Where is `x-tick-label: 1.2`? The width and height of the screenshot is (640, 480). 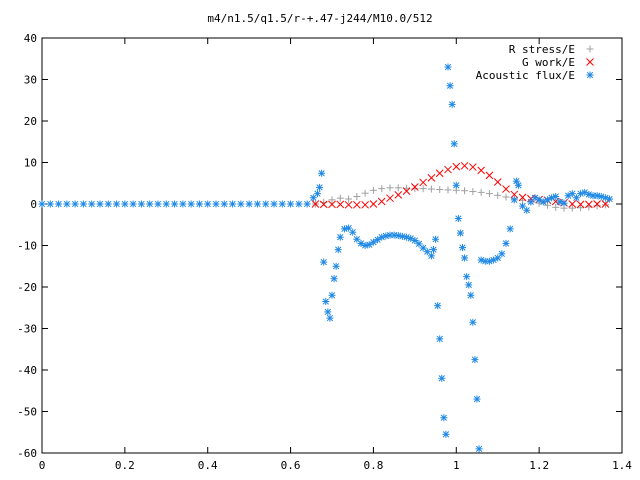 x-tick-label: 1.2 is located at coordinates (539, 465).